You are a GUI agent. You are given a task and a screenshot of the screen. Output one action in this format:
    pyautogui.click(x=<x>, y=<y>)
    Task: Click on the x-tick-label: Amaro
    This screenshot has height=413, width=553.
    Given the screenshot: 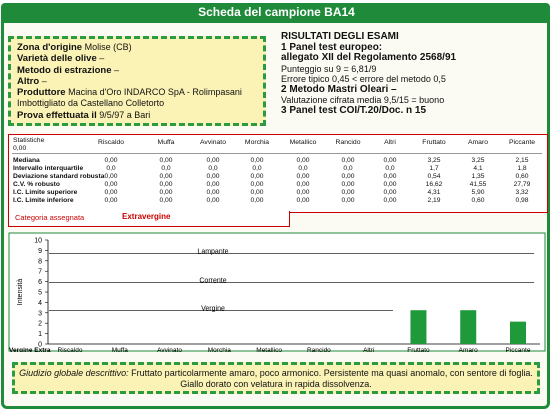 What is the action you would take?
    pyautogui.click(x=469, y=349)
    